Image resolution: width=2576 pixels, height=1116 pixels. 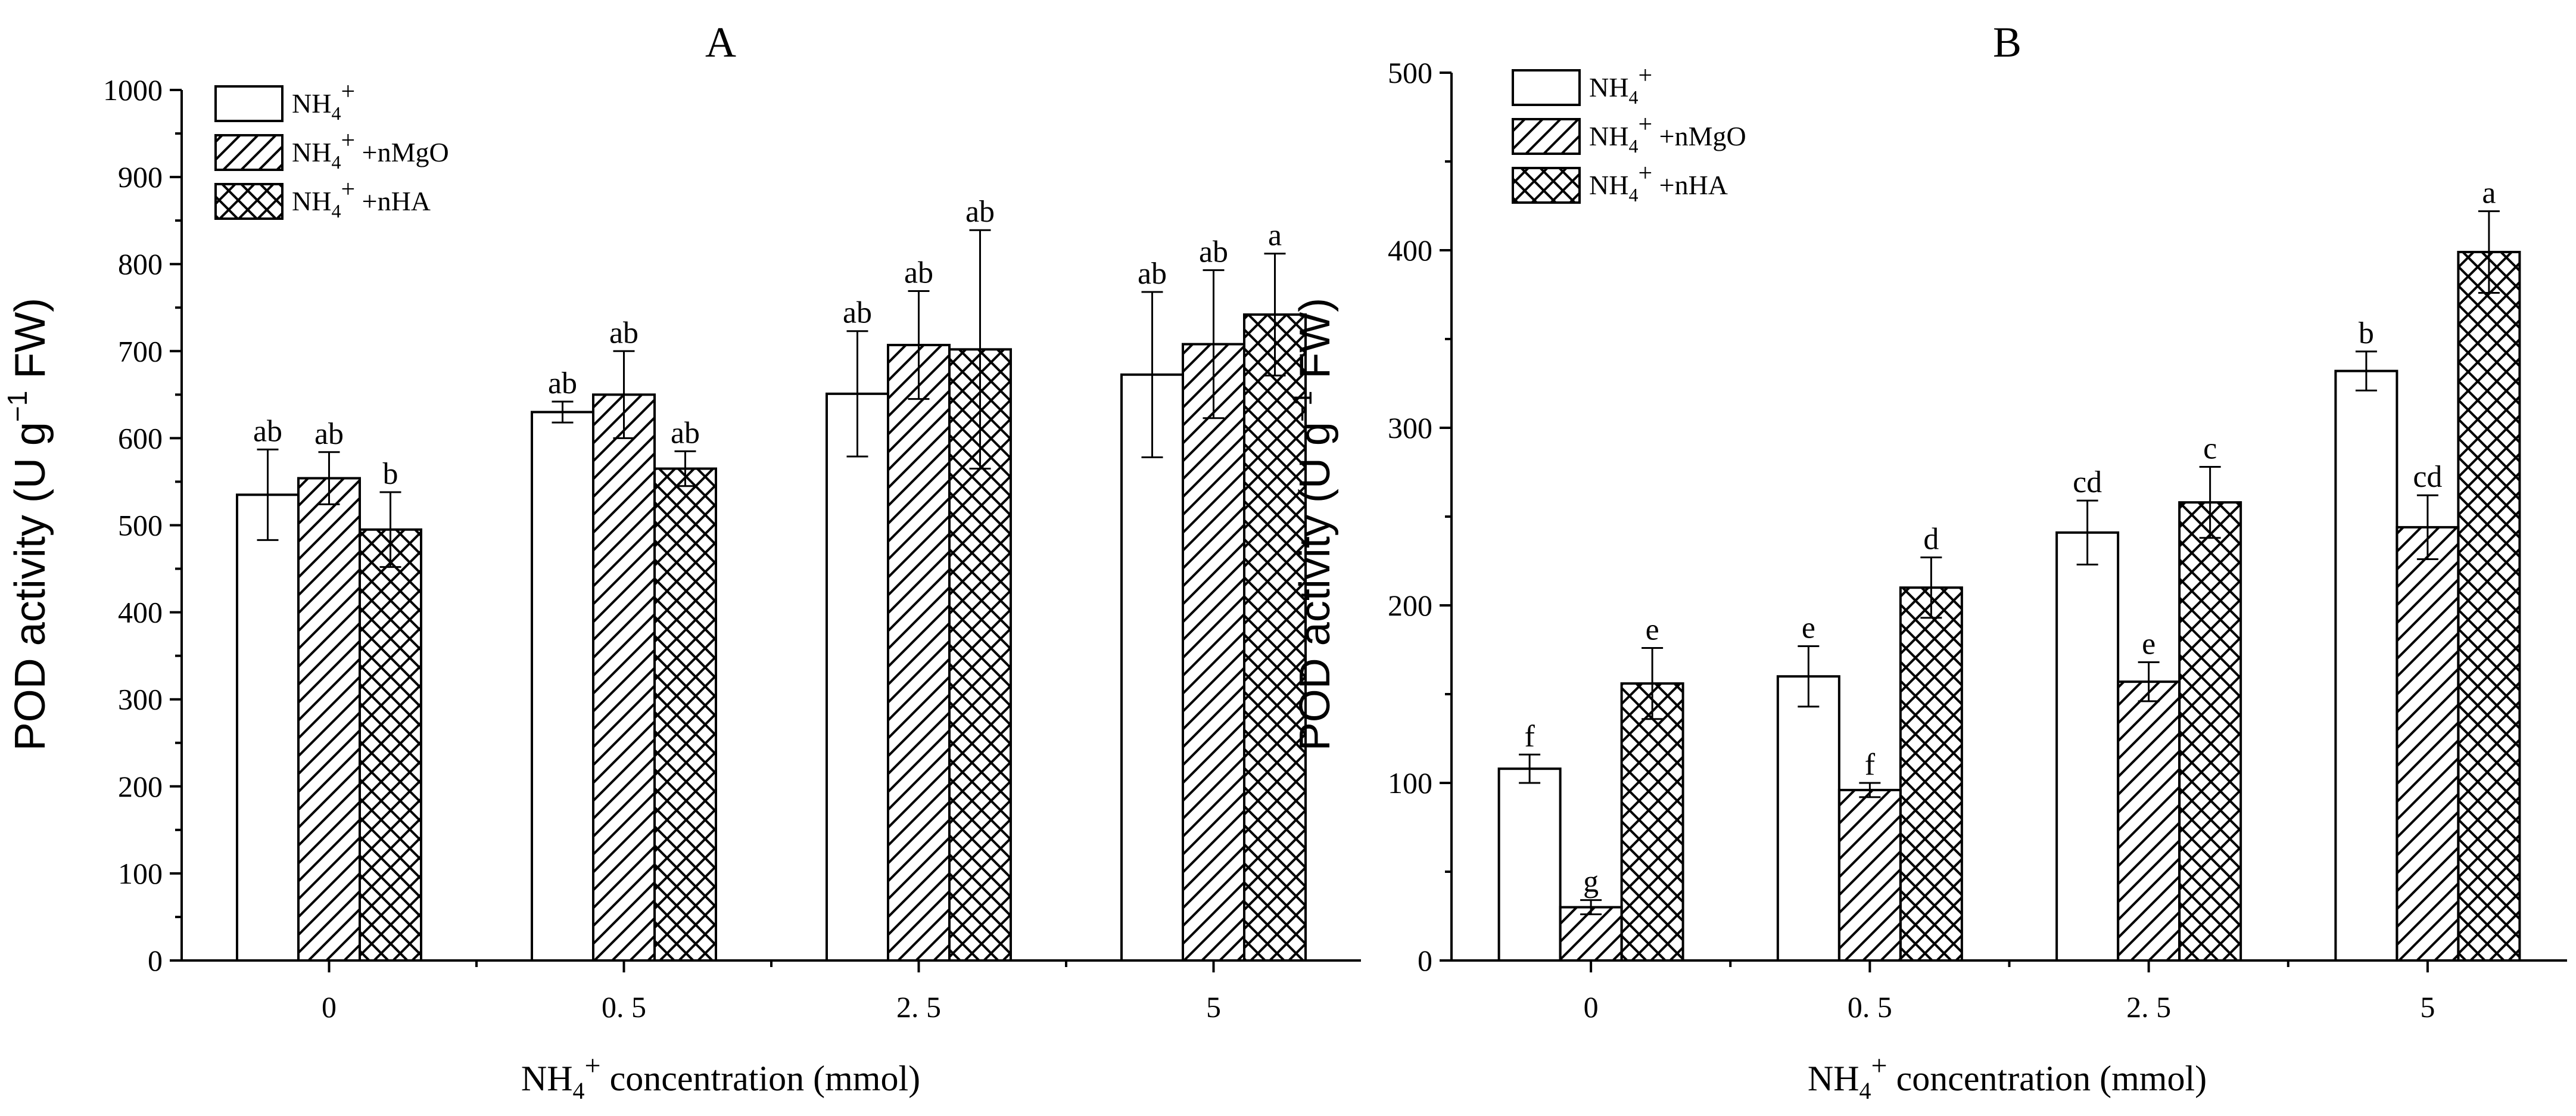 I want to click on y-tick-label: 800, so click(x=140, y=264).